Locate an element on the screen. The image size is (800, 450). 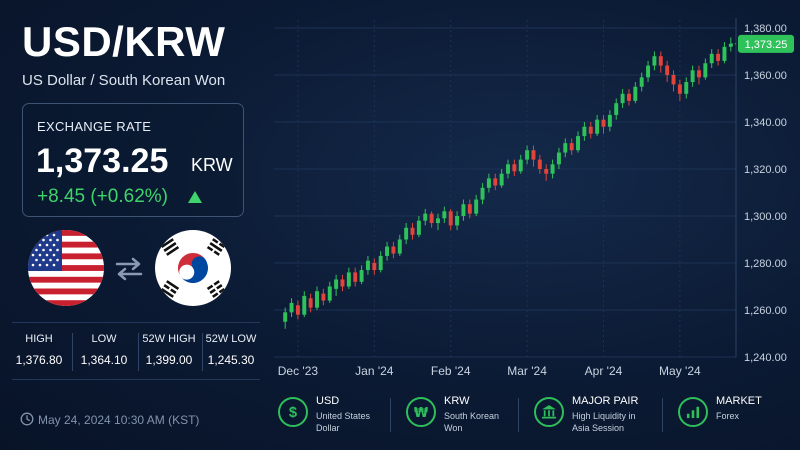
pair-title: USD/KRW is located at coordinates (124, 41).